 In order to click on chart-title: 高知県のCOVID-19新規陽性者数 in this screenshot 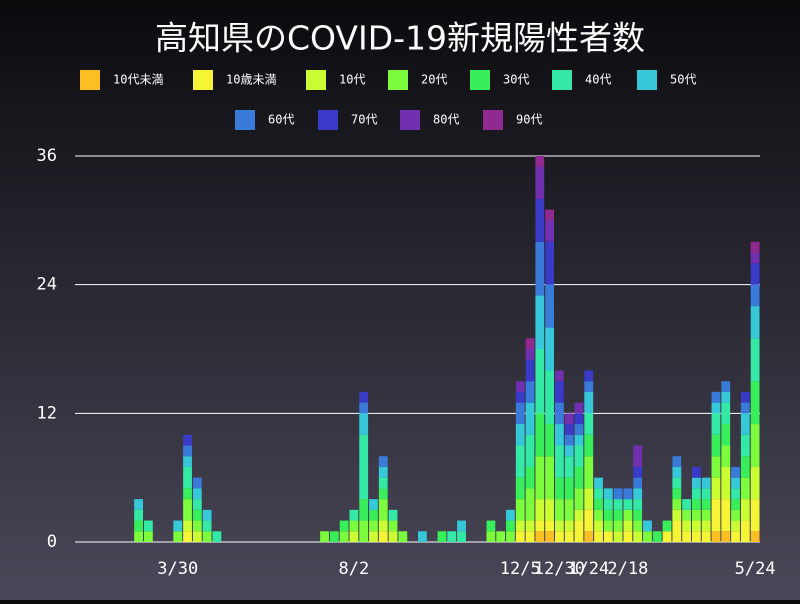, I will do `click(400, 38)`.